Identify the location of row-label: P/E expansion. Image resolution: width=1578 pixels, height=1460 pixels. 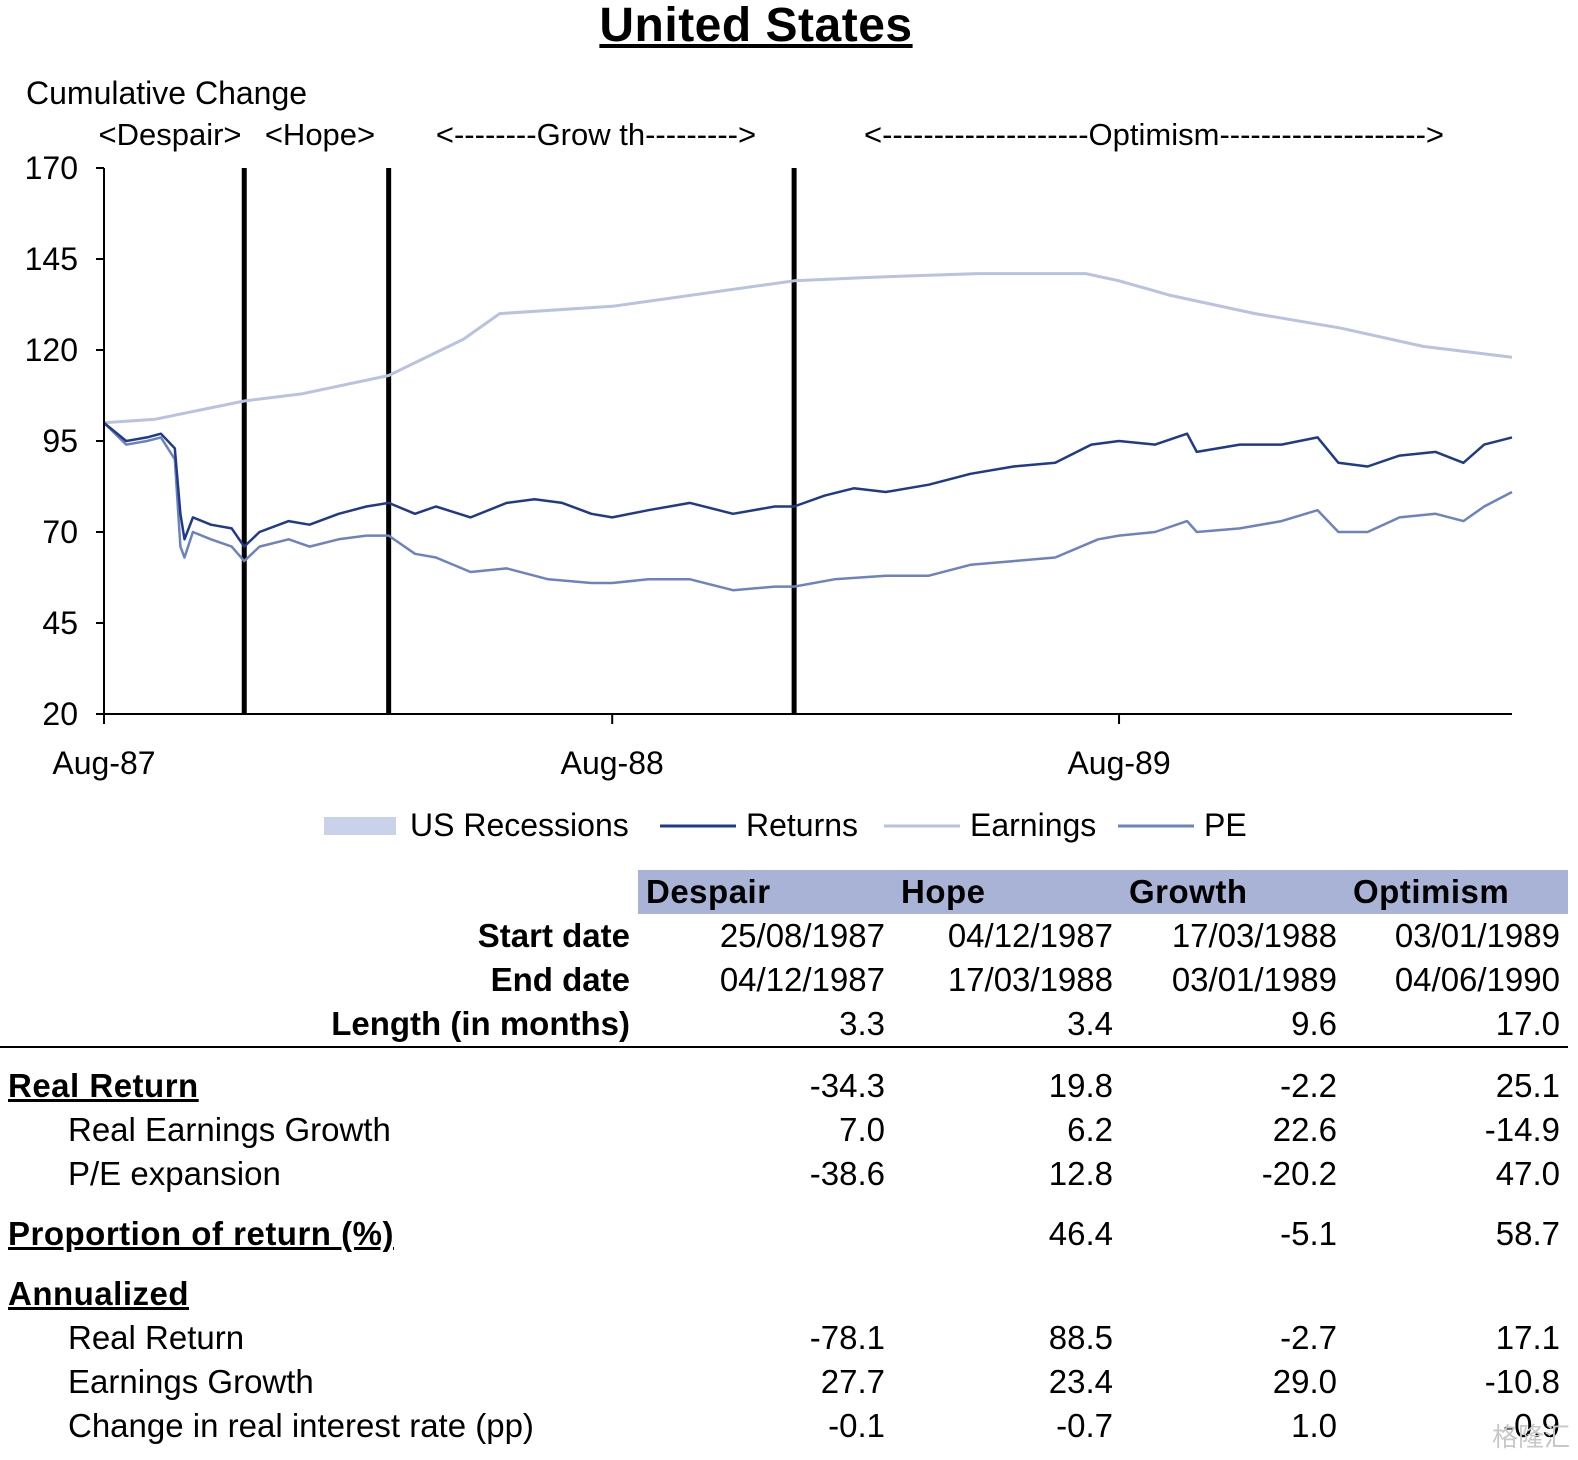
(174, 1173).